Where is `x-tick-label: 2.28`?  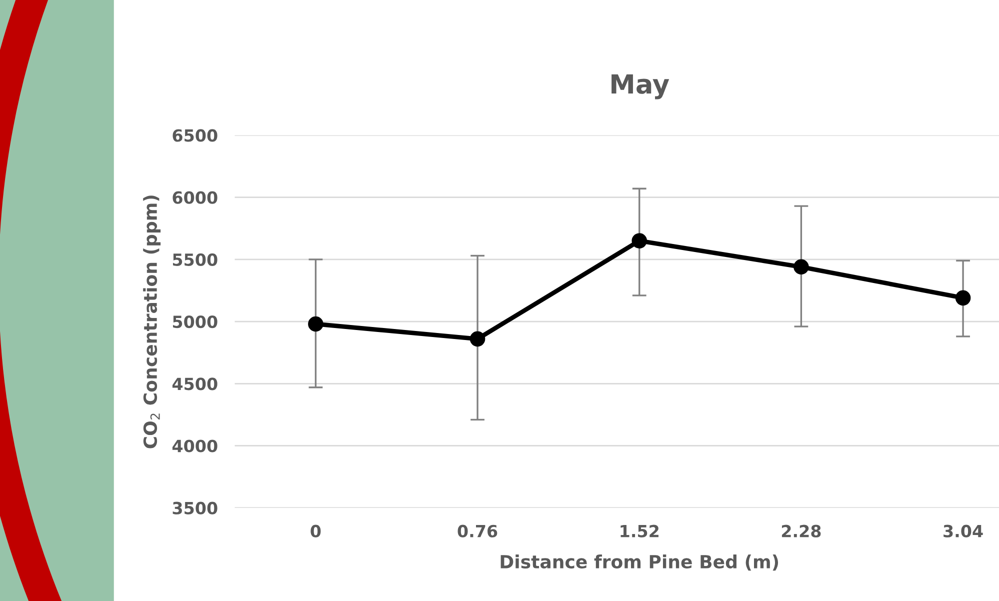 x-tick-label: 2.28 is located at coordinates (801, 531).